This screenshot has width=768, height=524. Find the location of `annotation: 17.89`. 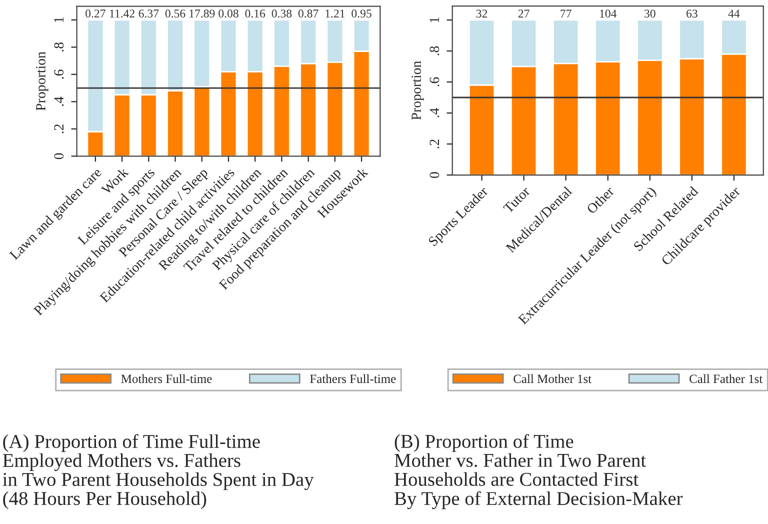

annotation: 17.89 is located at coordinates (202, 14).